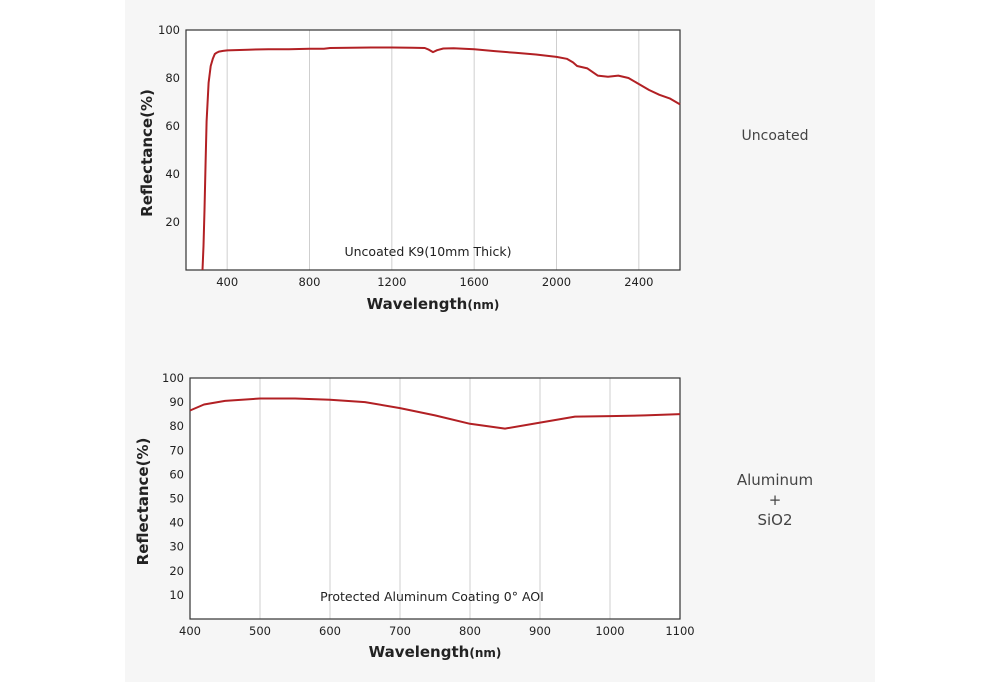 This screenshot has width=1000, height=682. I want to click on x-tick-label: 500, so click(260, 631).